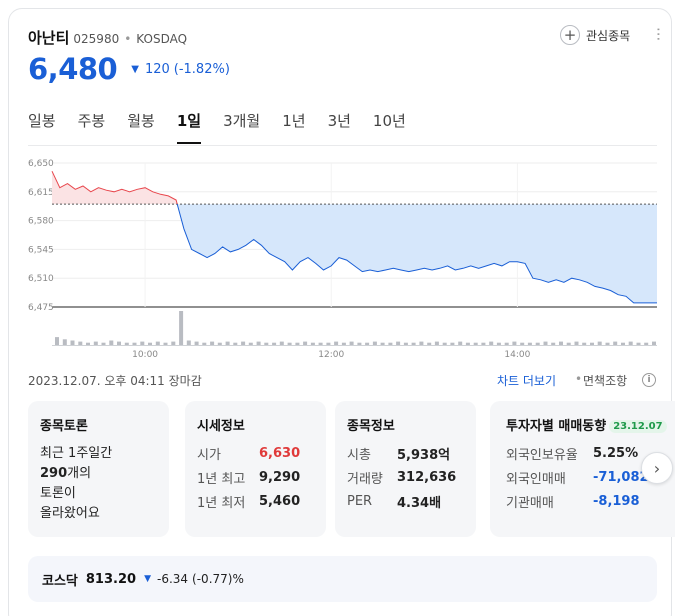  What do you see at coordinates (115, 381) in the screenshot?
I see `market-date: 2023.12.07. 오후 04:11 장마감` at bounding box center [115, 381].